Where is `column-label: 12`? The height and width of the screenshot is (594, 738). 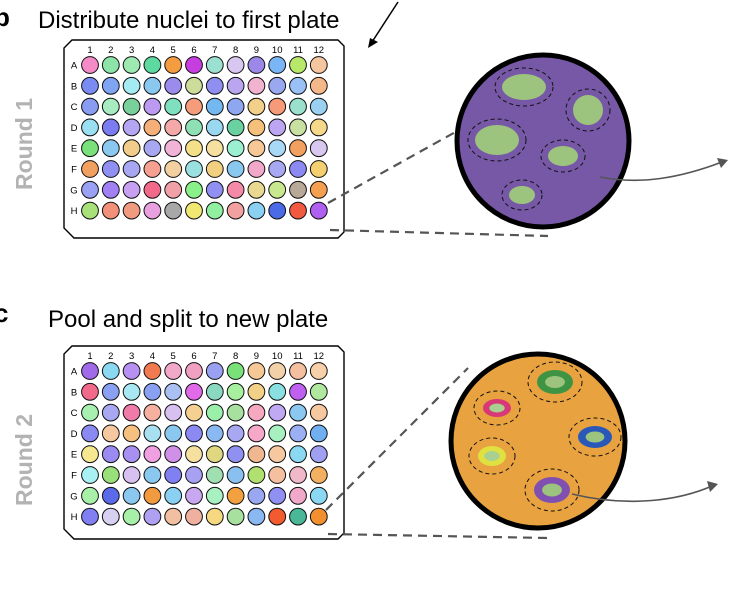
column-label: 12 is located at coordinates (319, 356).